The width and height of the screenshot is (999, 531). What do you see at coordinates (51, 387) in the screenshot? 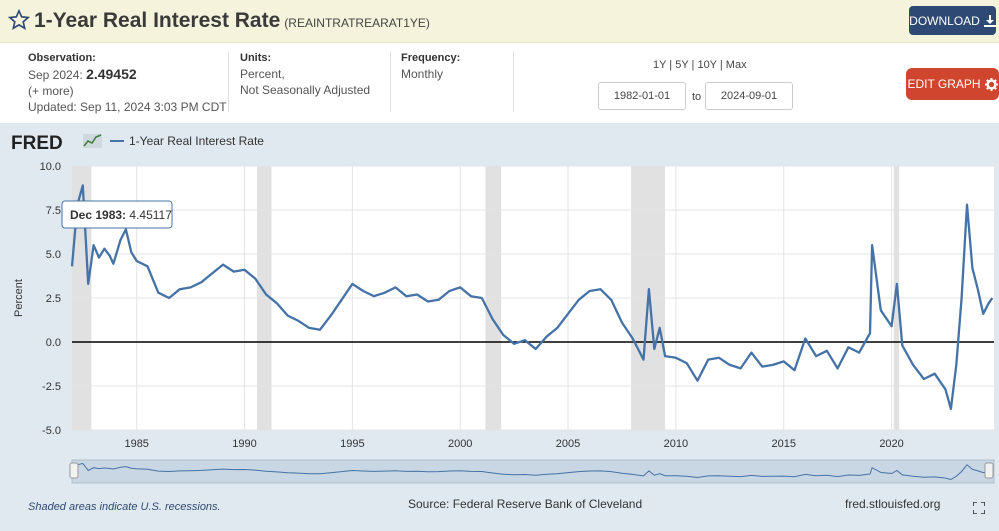
I see `y-tick-label: -2.5` at bounding box center [51, 387].